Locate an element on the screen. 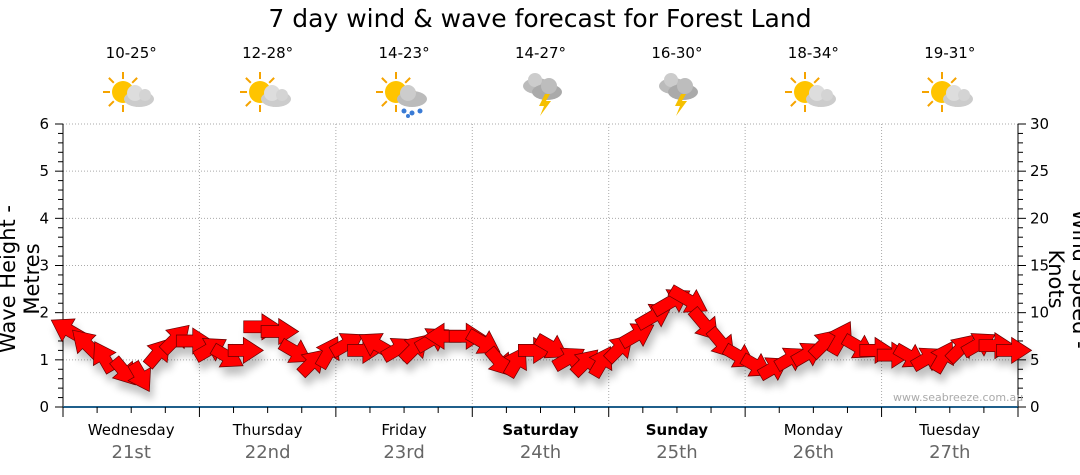 The height and width of the screenshot is (475, 1080). x-tick-label-day: Thursday is located at coordinates (267, 430).